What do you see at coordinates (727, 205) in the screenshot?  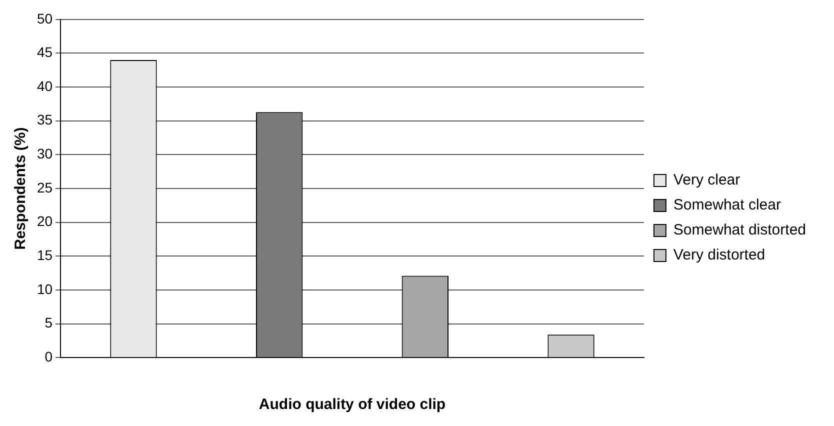 I see `legend-label: Somewhat clear` at bounding box center [727, 205].